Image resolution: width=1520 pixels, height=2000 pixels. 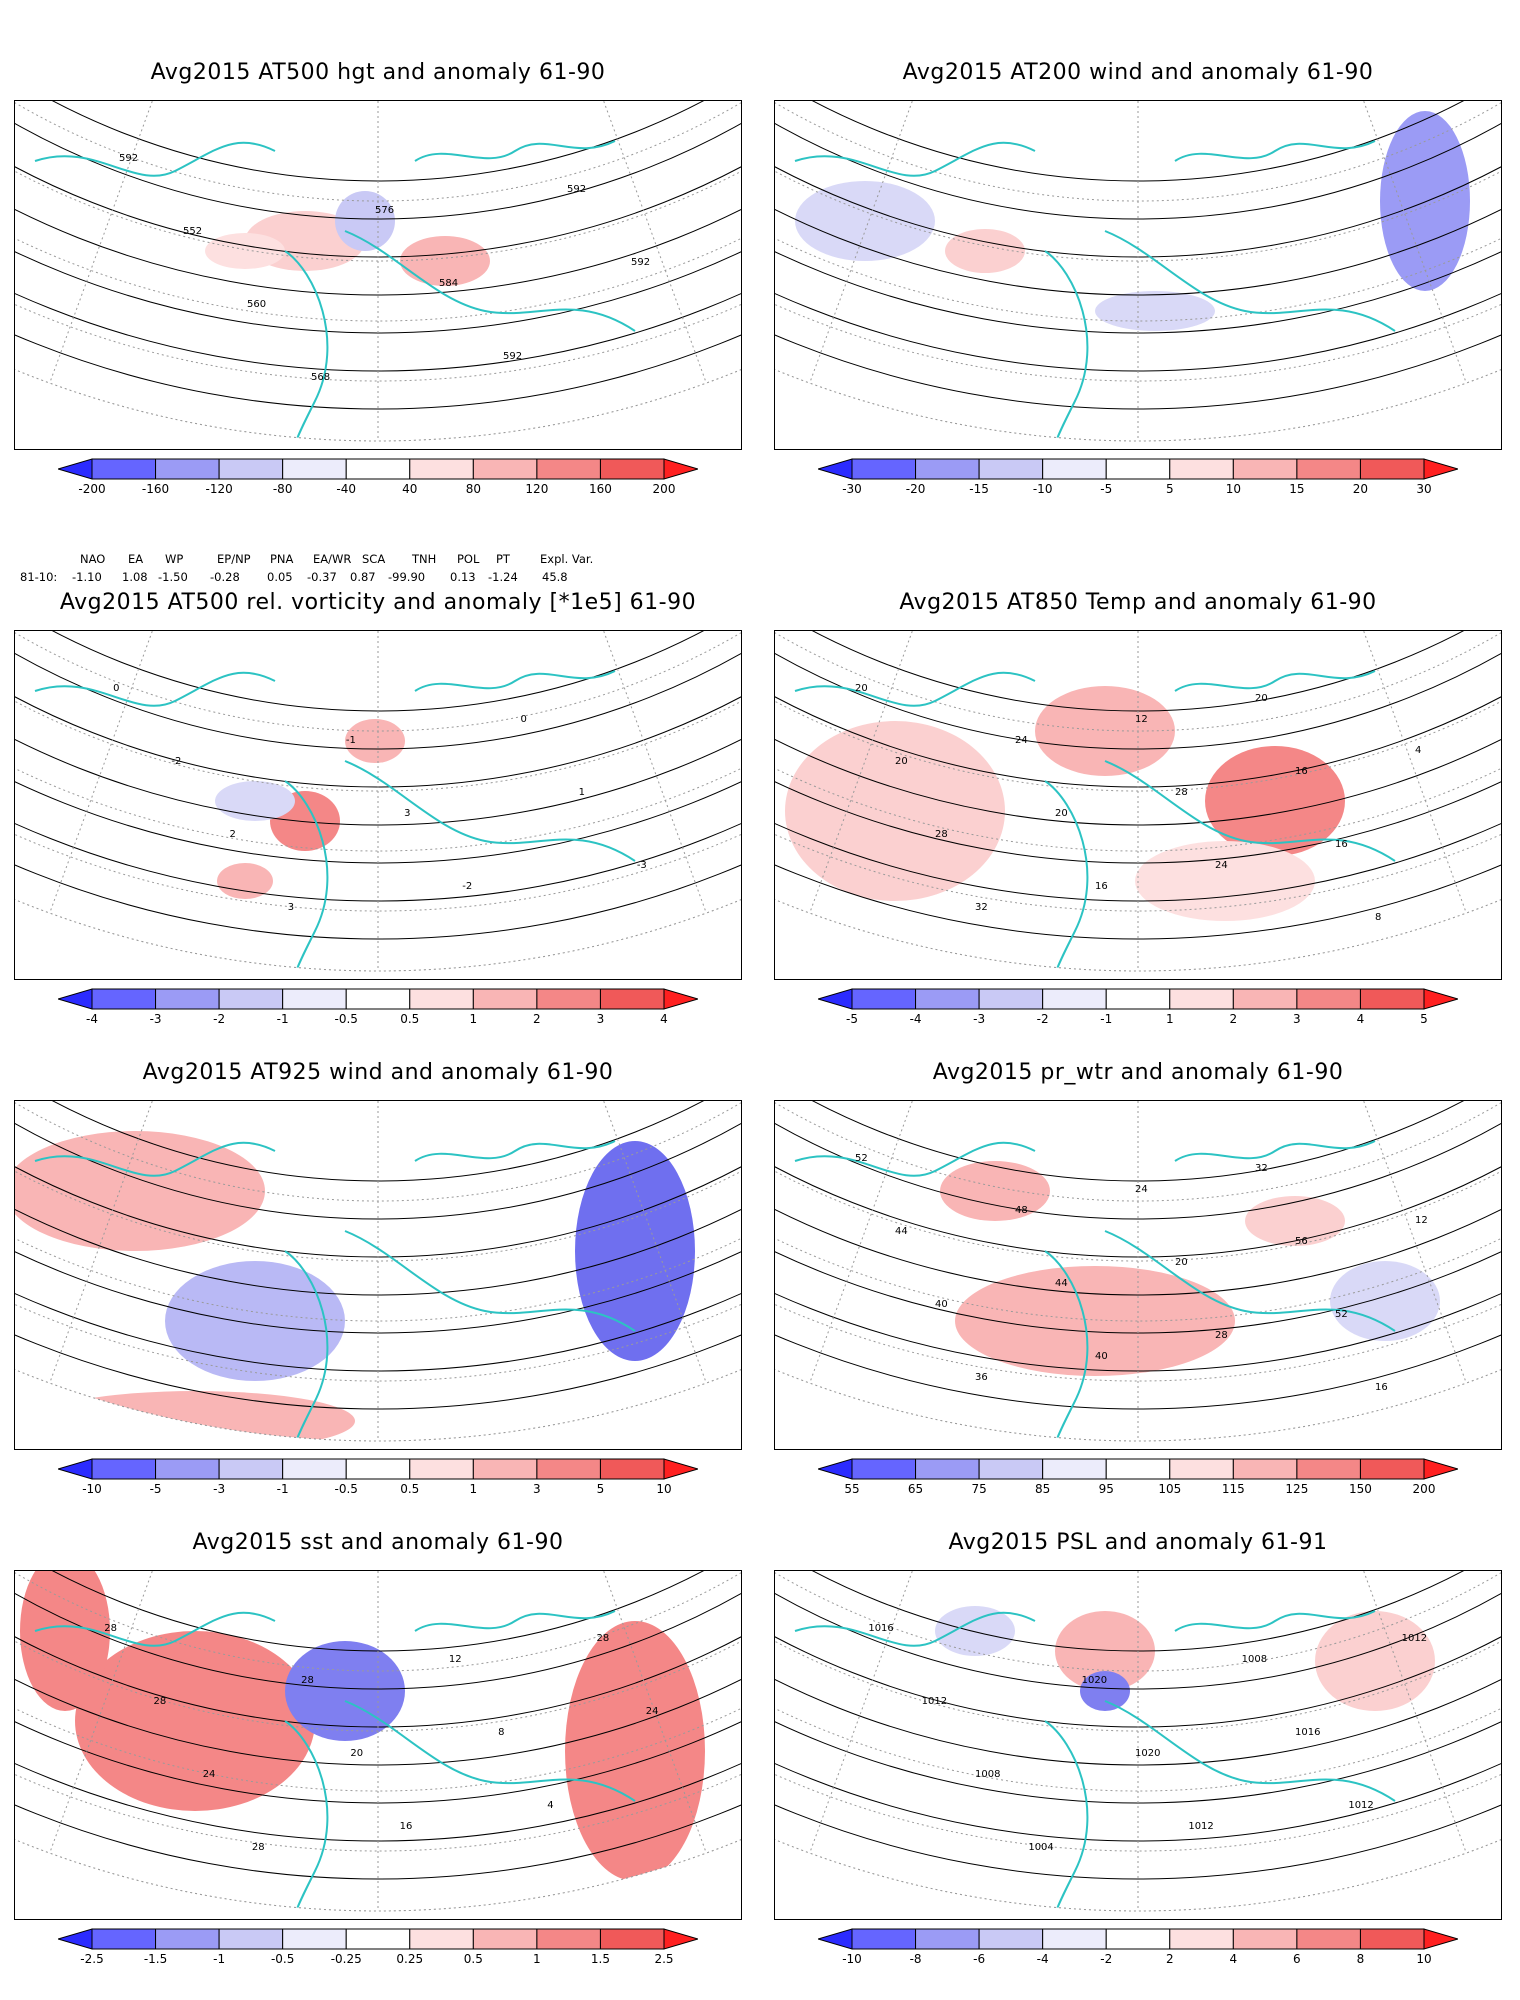 What do you see at coordinates (512, 356) in the screenshot?
I see `contour-label: 592` at bounding box center [512, 356].